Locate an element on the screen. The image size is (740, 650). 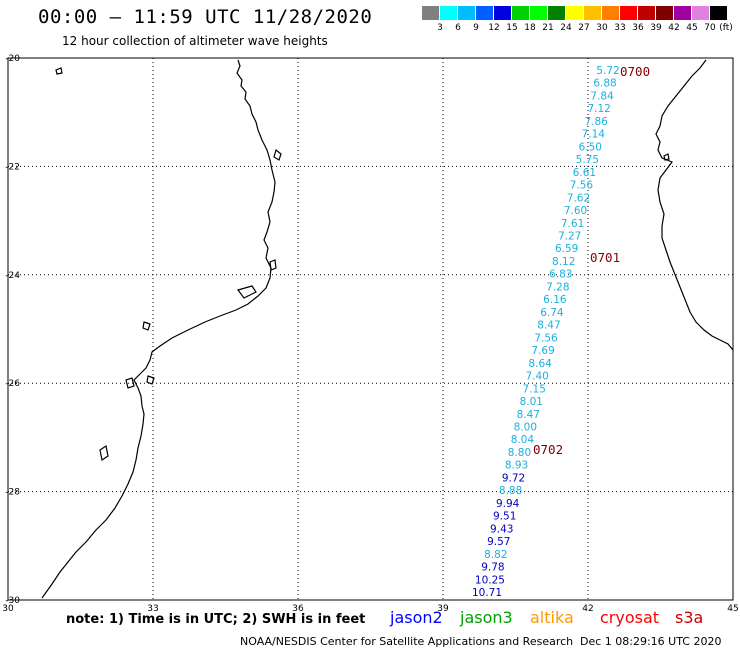
scale-label: 21 is located at coordinates (548, 28).